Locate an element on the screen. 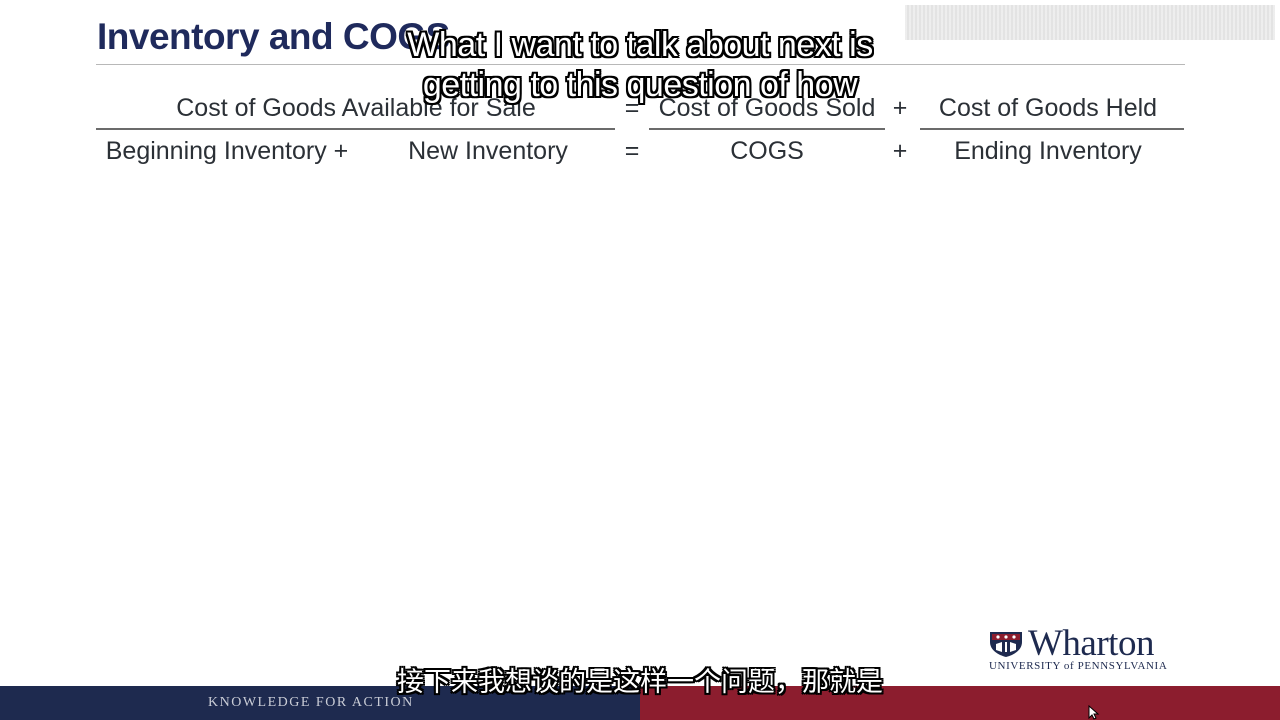 The height and width of the screenshot is (720, 1280). logo-wordmark: Wharton is located at coordinates (1091, 643).